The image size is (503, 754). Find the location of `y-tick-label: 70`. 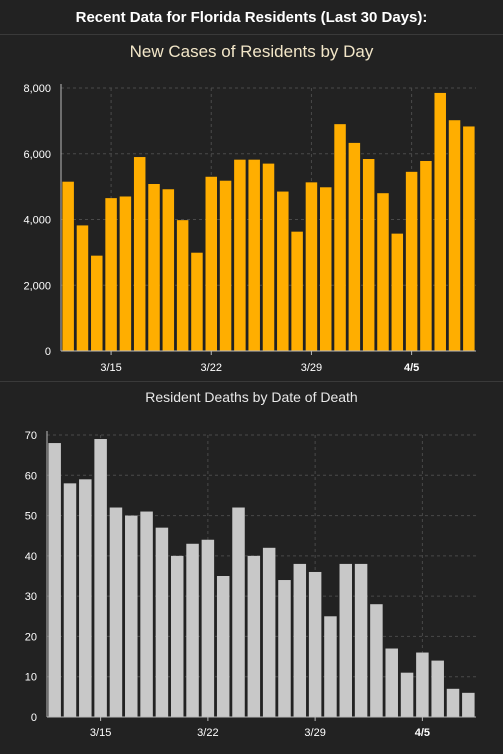

y-tick-label: 70 is located at coordinates (31, 436).